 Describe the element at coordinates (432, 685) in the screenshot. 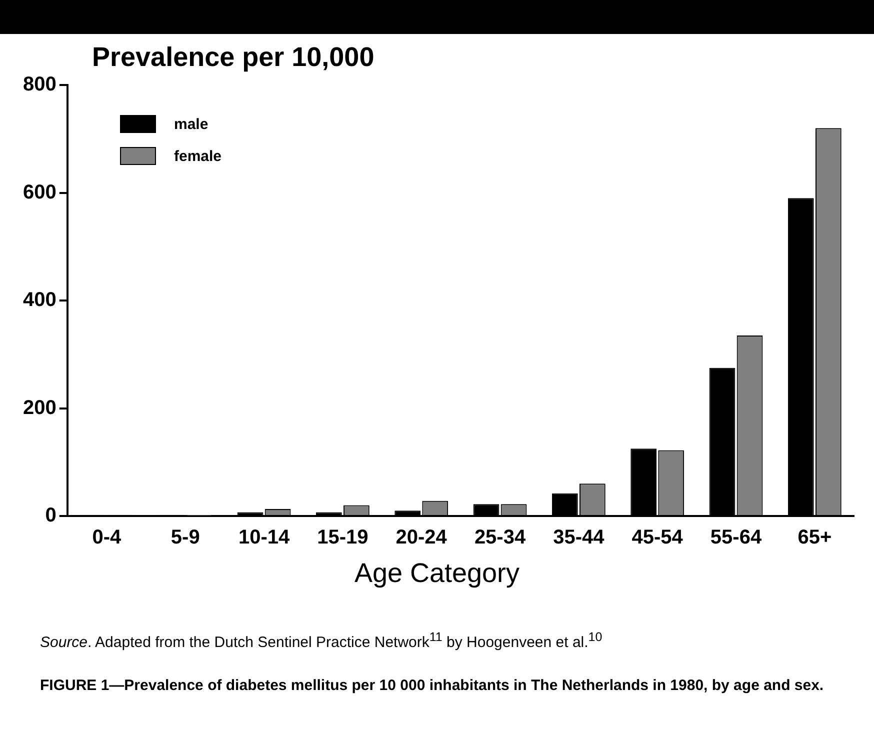

I see `text: FIGURE 1—Prevalence of diabetes mellitus per 10 000 inhabitants in The Netherlands in 1980, by age and sex.` at that location.